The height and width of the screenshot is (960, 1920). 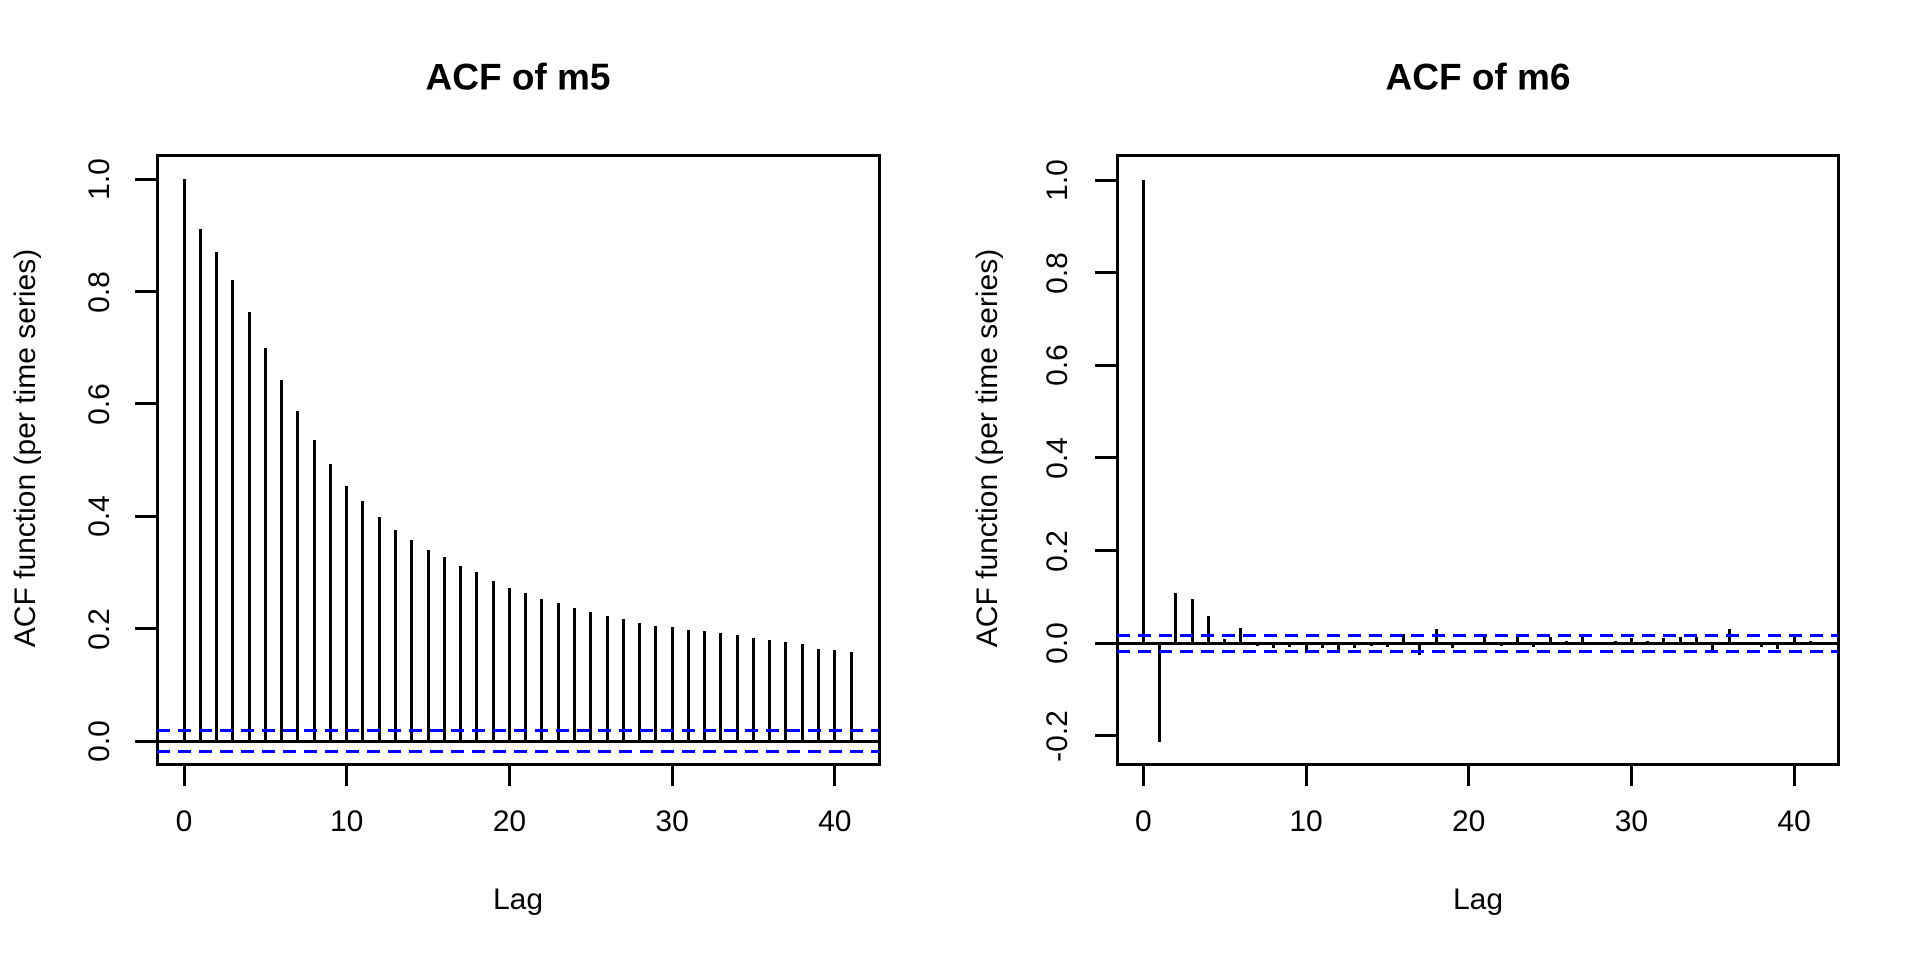 I want to click on y-tick-label: 0.6, so click(x=1057, y=365).